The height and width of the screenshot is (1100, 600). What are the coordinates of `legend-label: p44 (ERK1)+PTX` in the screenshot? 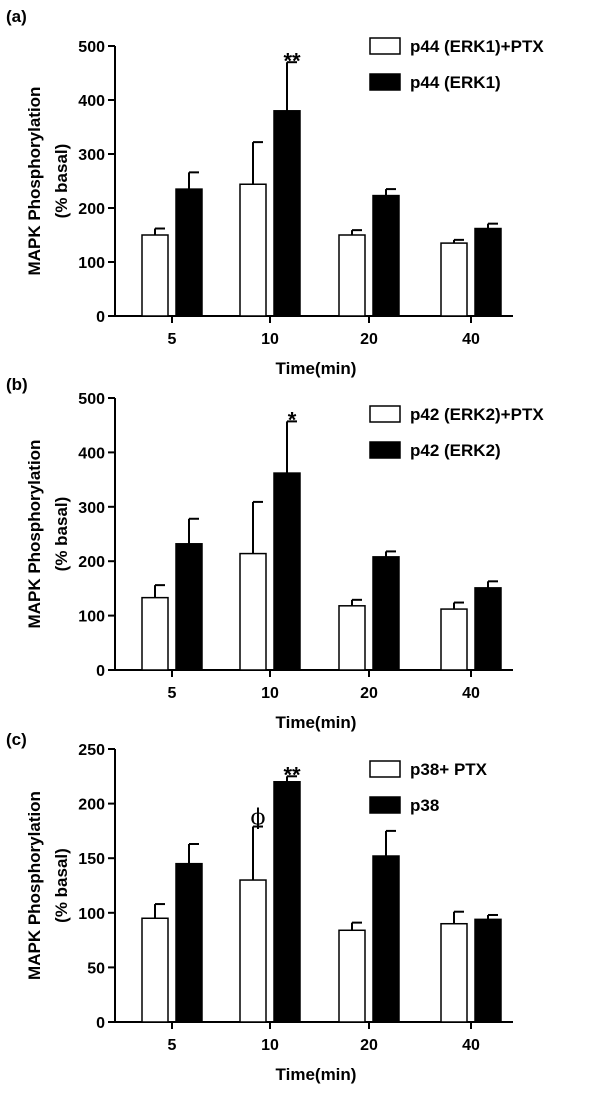 It's located at (477, 46).